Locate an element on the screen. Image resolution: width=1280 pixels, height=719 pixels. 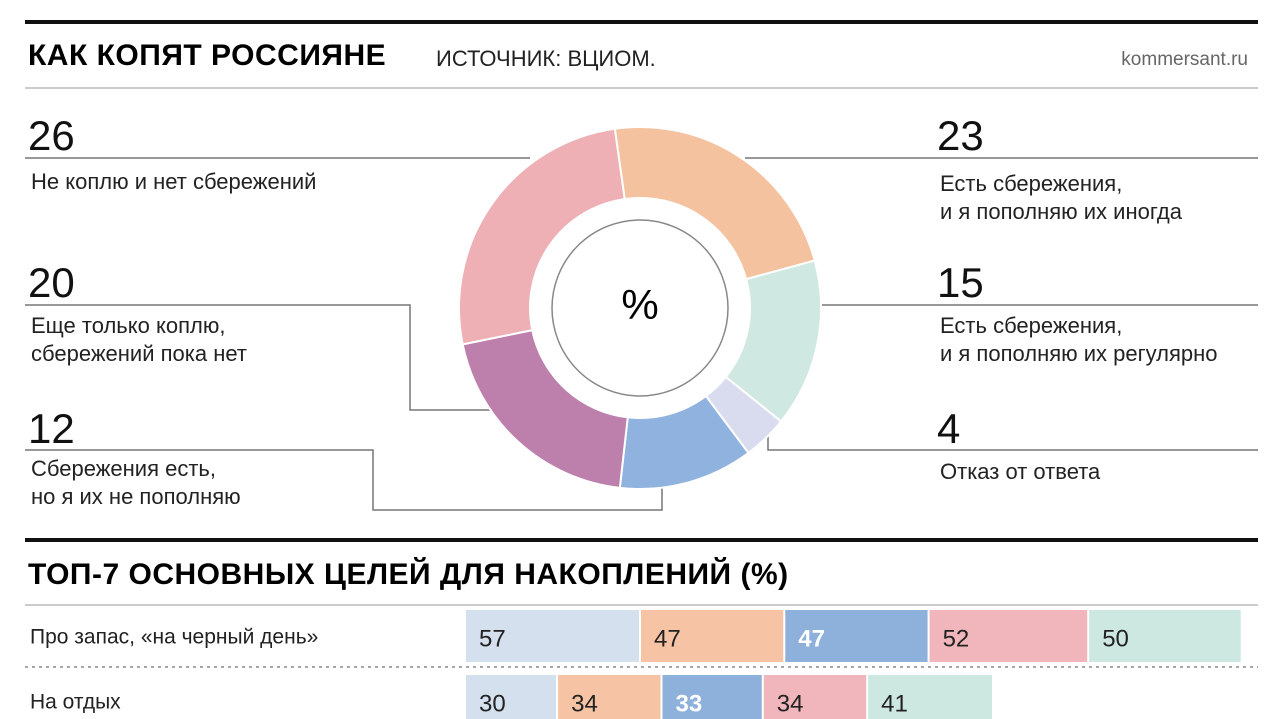
value-label: 4 is located at coordinates (949, 428).